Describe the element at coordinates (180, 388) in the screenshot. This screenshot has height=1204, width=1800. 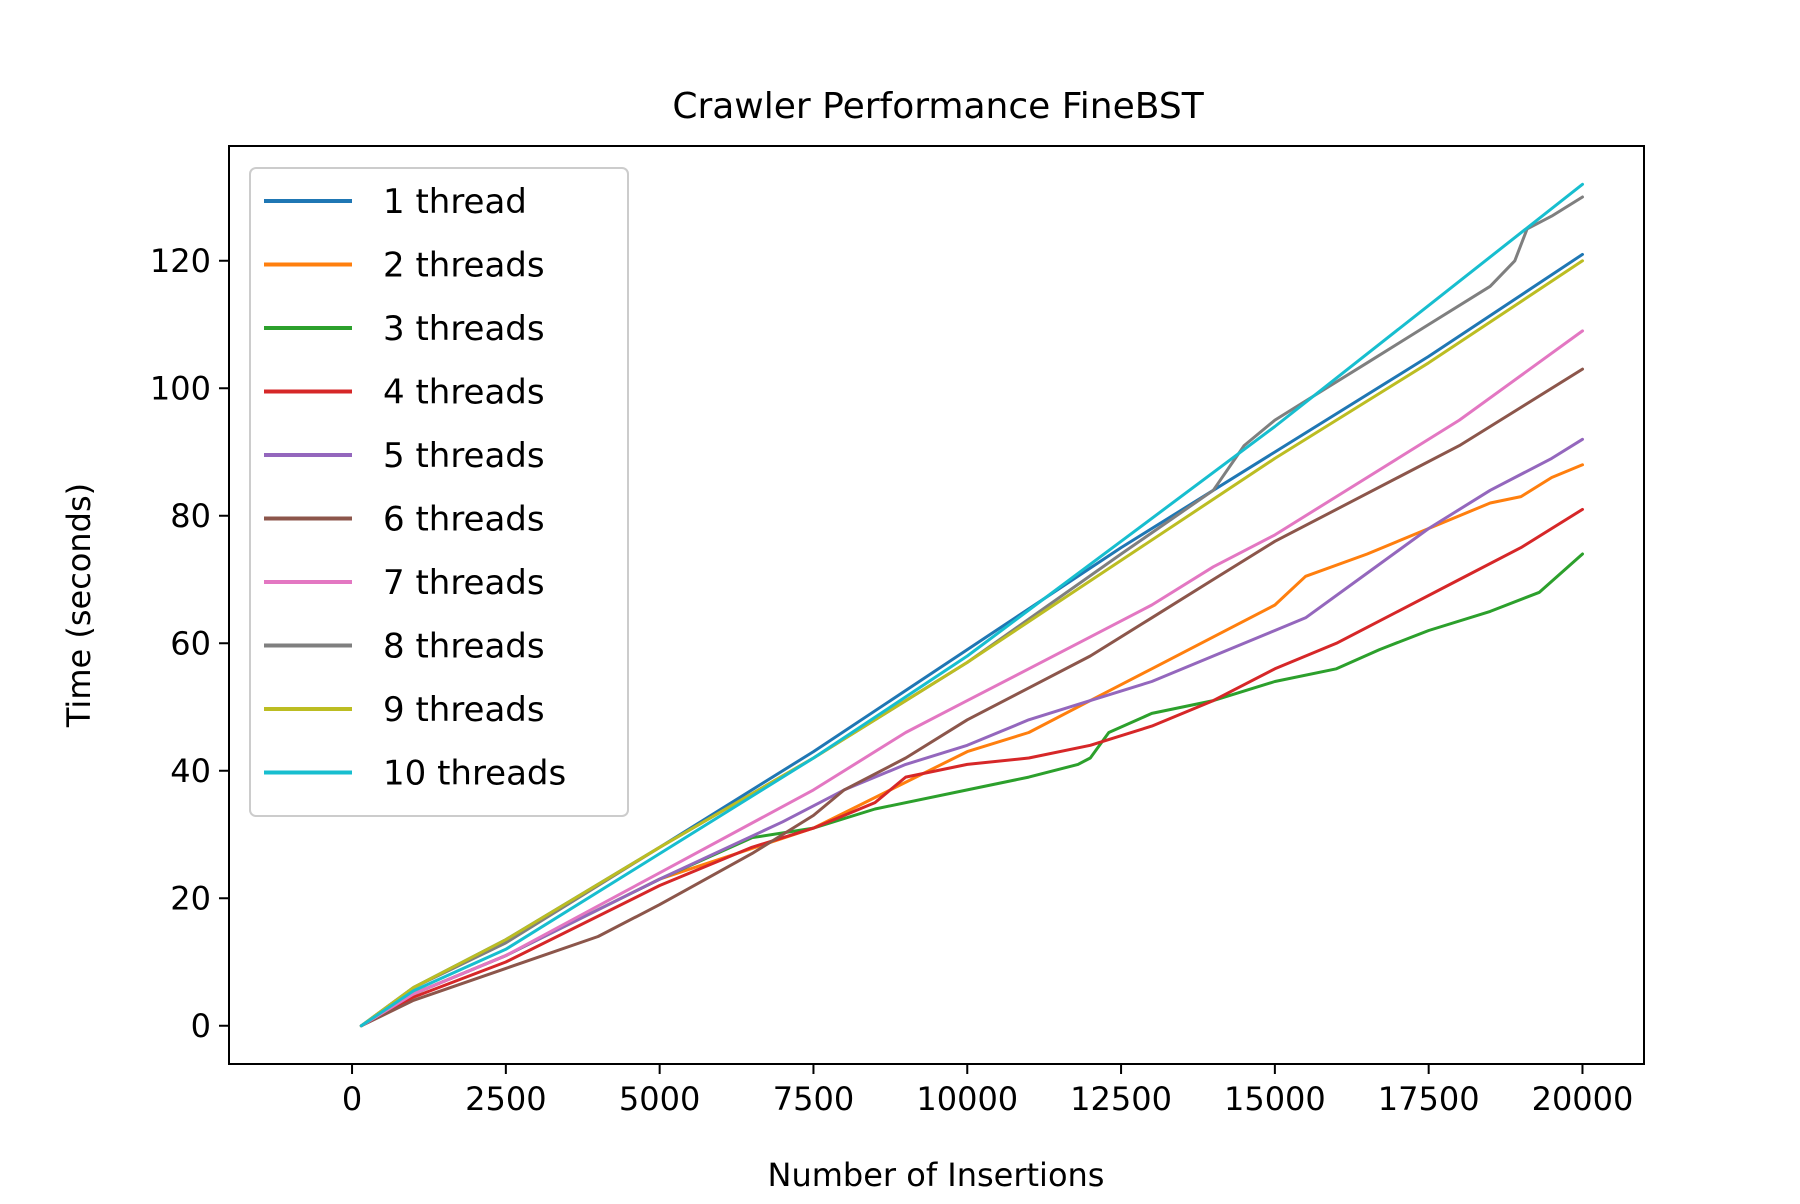
I see `y-tick-label: 100` at that location.